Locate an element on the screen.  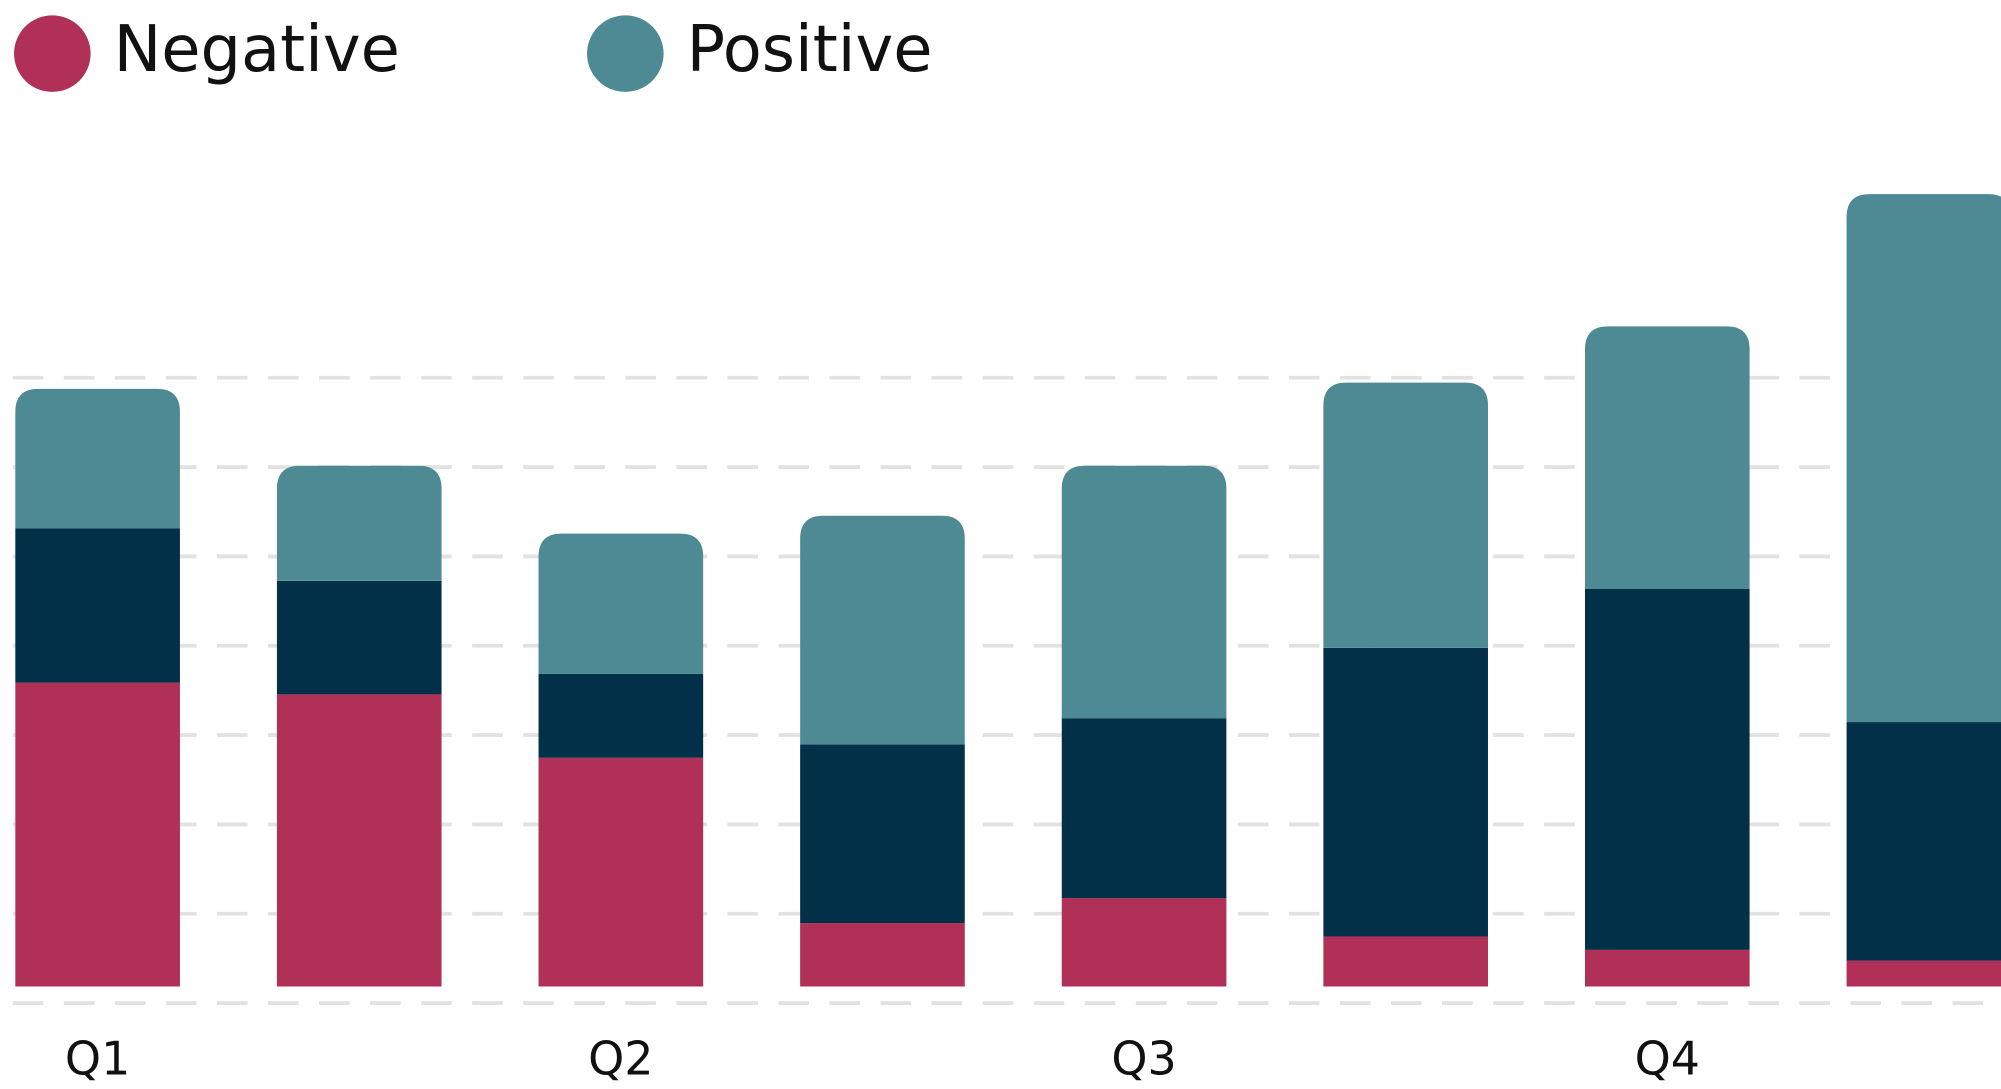
legend-label: Positive is located at coordinates (810, 50).